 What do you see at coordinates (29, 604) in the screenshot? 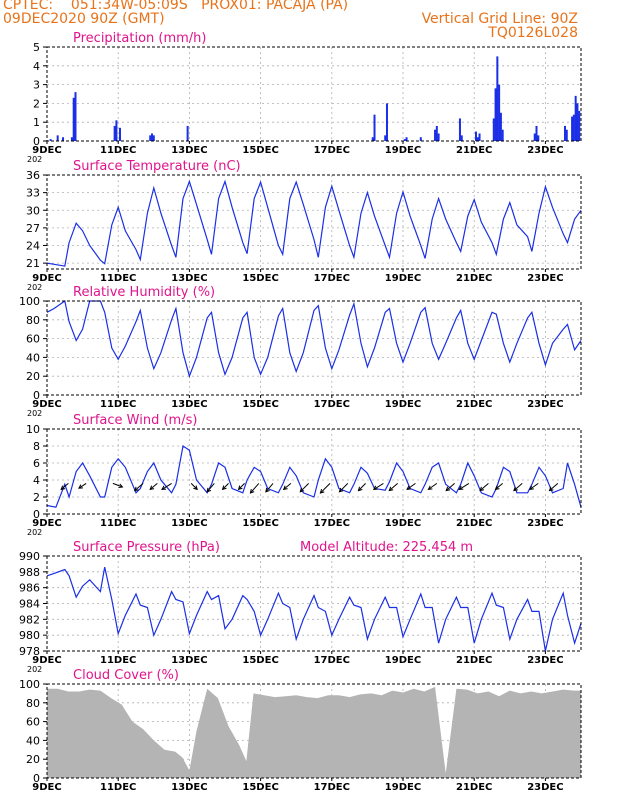
I see `y-tick-label: 984` at bounding box center [29, 604].